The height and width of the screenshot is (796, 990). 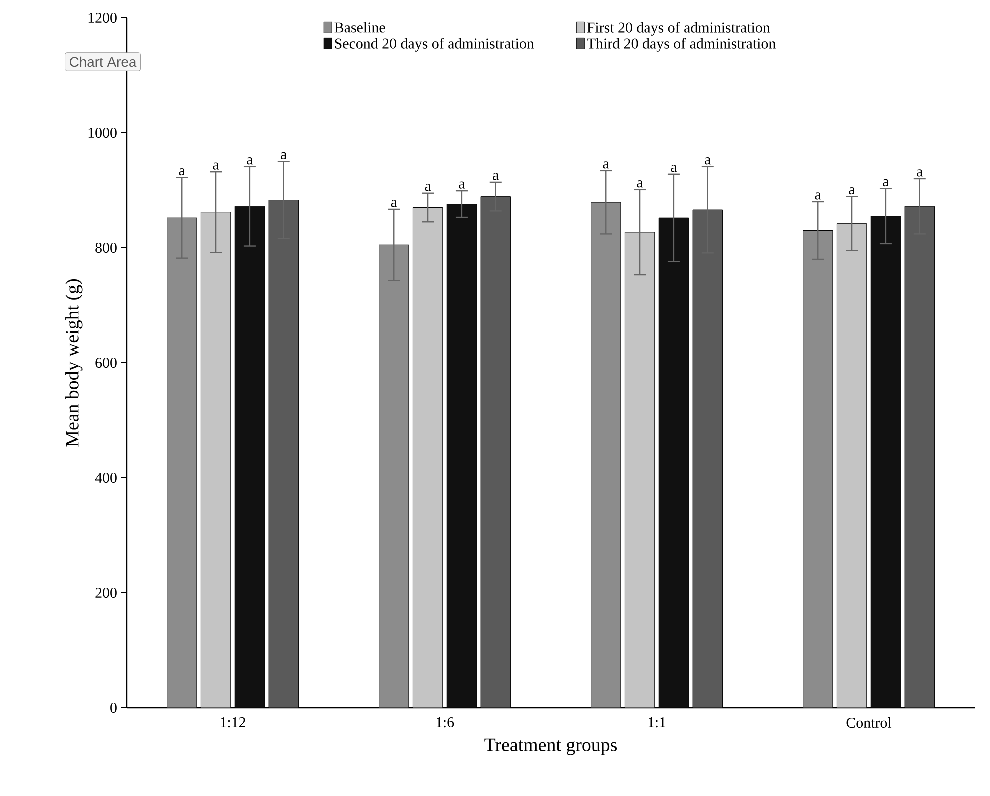 I want to click on y-tick-label: 1200, so click(x=102, y=18).